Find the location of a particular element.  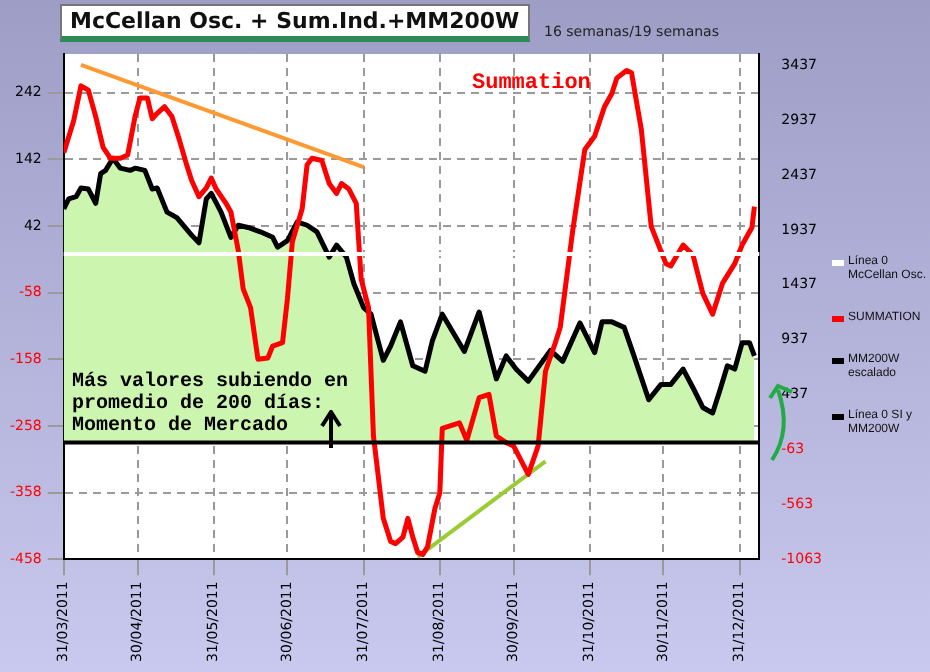

annotation: Más valores subiendo en promedio de 200 días: Momento de Mercado is located at coordinates (211, 405).